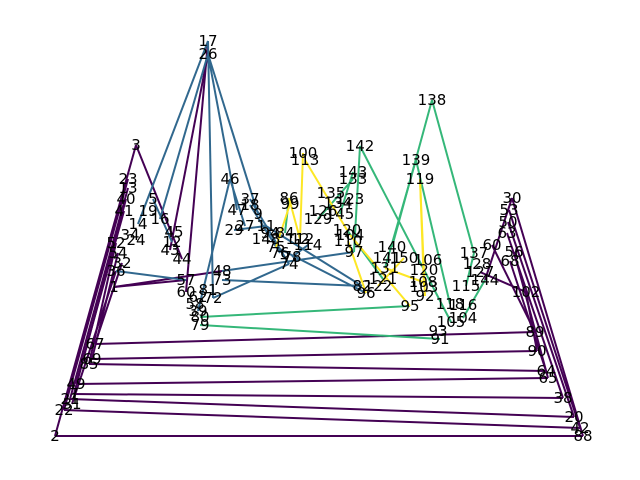 Image resolution: width=640 pixels, height=480 pixels. I want to click on node-label-47: 47, so click(236, 210).